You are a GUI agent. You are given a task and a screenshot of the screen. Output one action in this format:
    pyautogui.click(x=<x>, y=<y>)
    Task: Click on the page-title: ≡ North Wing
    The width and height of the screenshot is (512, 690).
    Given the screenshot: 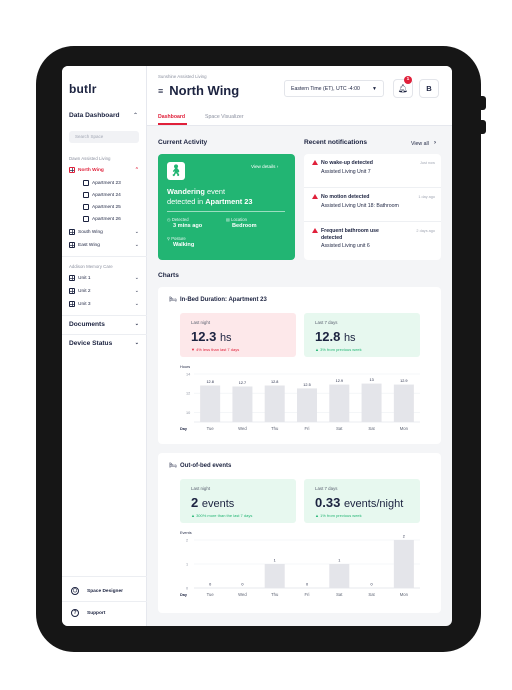 What is the action you would take?
    pyautogui.click(x=198, y=90)
    